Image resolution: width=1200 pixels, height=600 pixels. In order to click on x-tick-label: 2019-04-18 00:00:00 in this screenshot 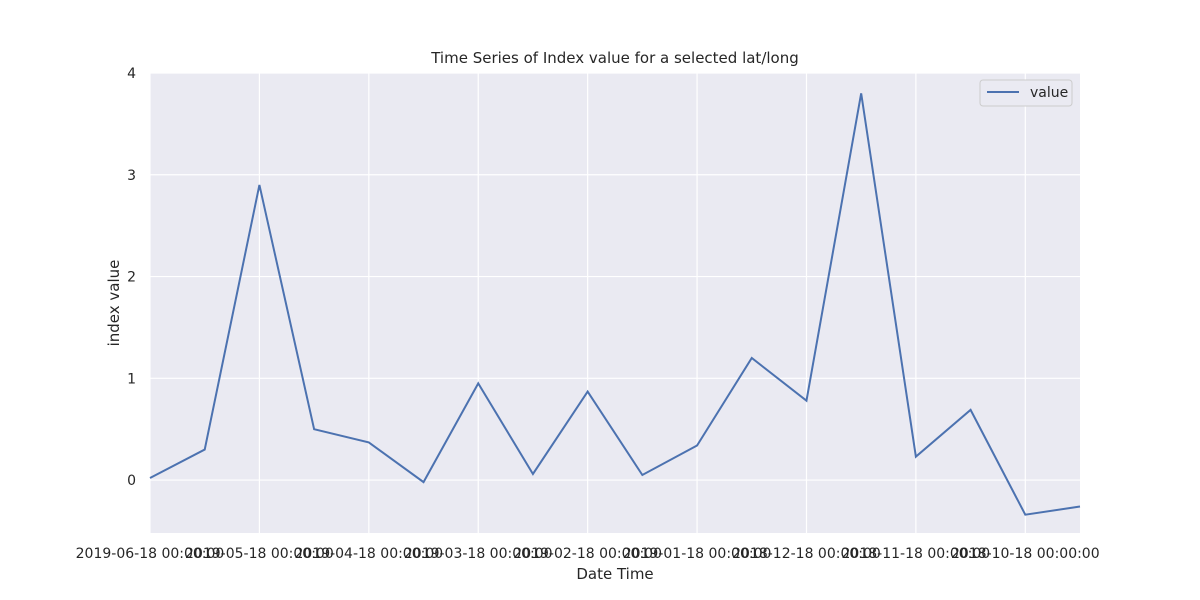, I will do `click(368, 554)`.